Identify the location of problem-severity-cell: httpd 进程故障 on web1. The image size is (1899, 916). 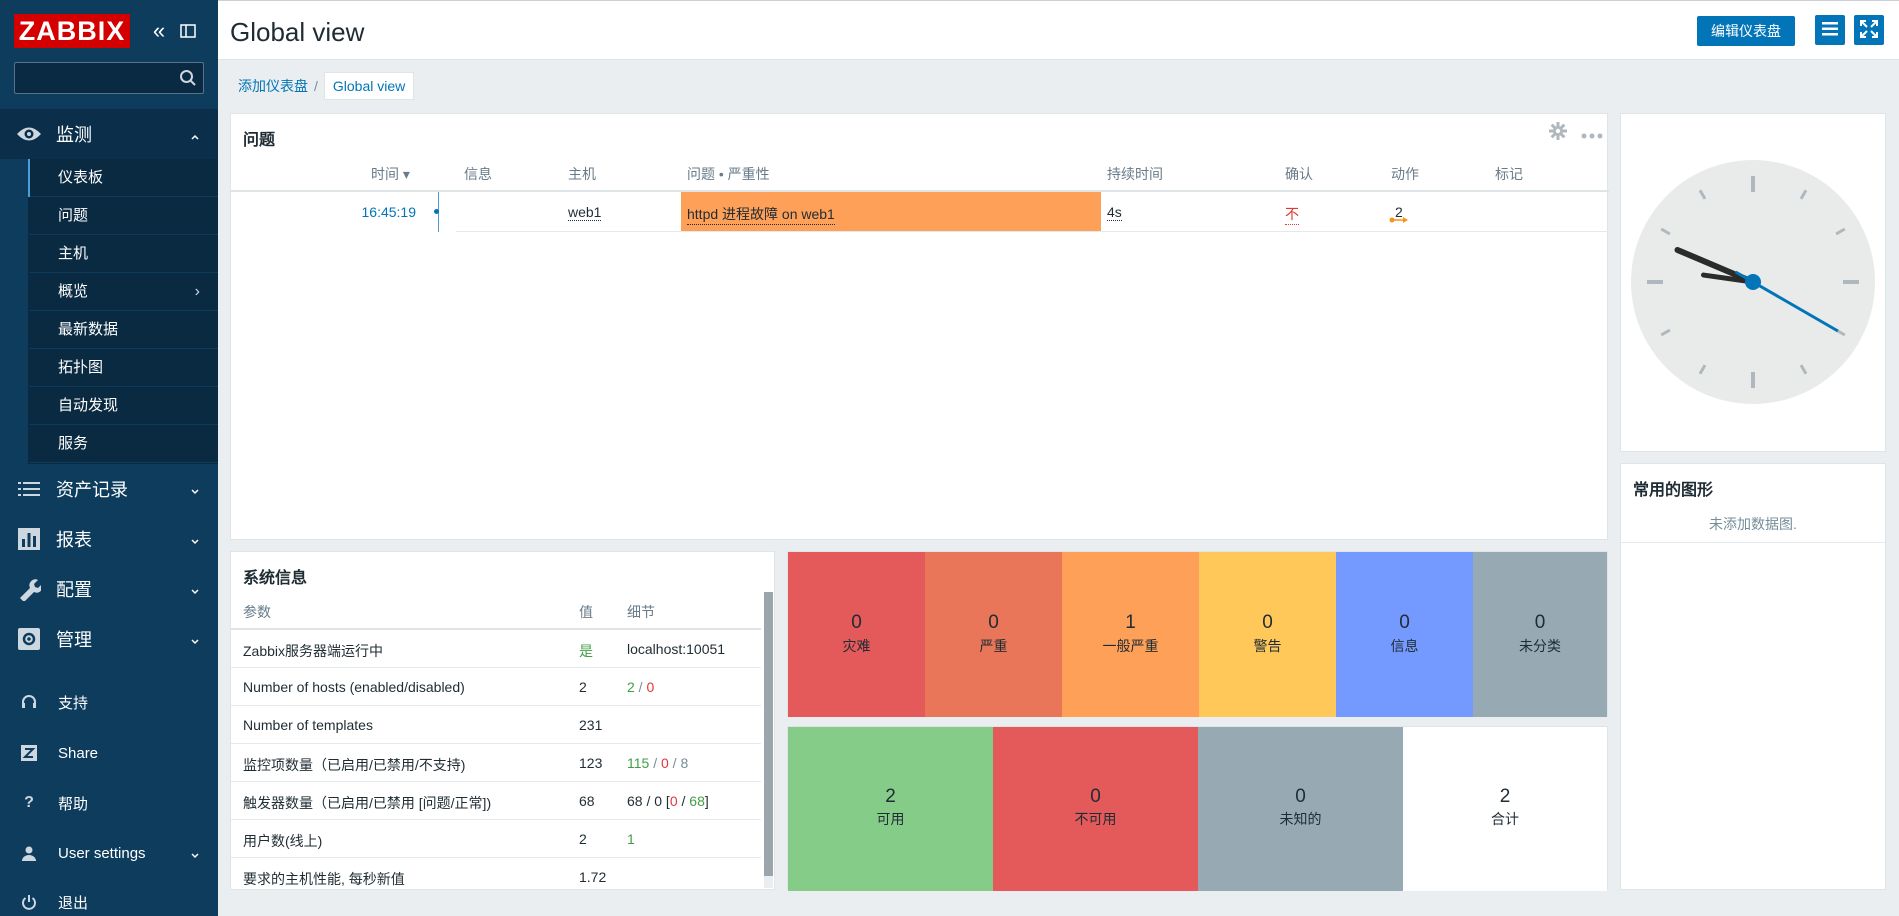
(891, 212).